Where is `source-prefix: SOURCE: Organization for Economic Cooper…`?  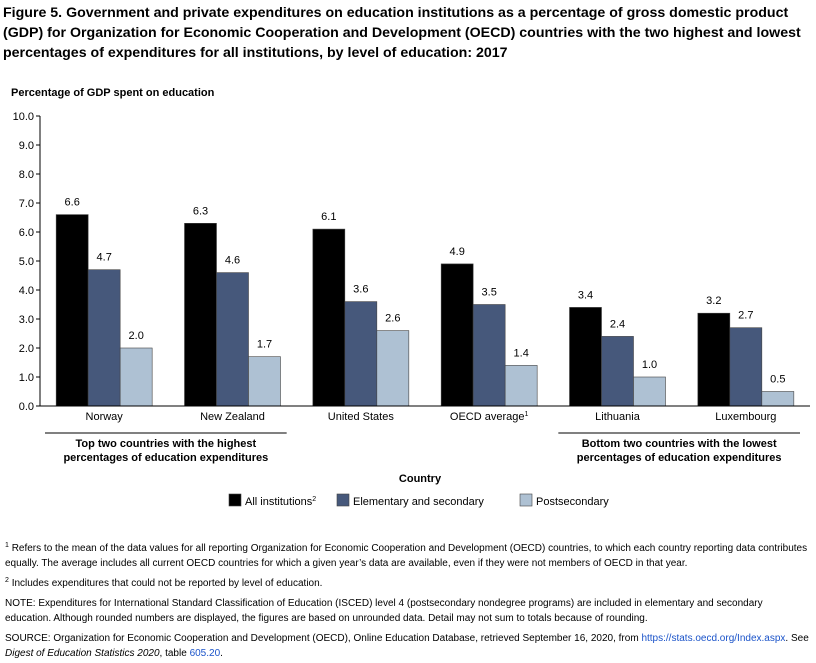 source-prefix: SOURCE: Organization for Economic Cooper… is located at coordinates (323, 638).